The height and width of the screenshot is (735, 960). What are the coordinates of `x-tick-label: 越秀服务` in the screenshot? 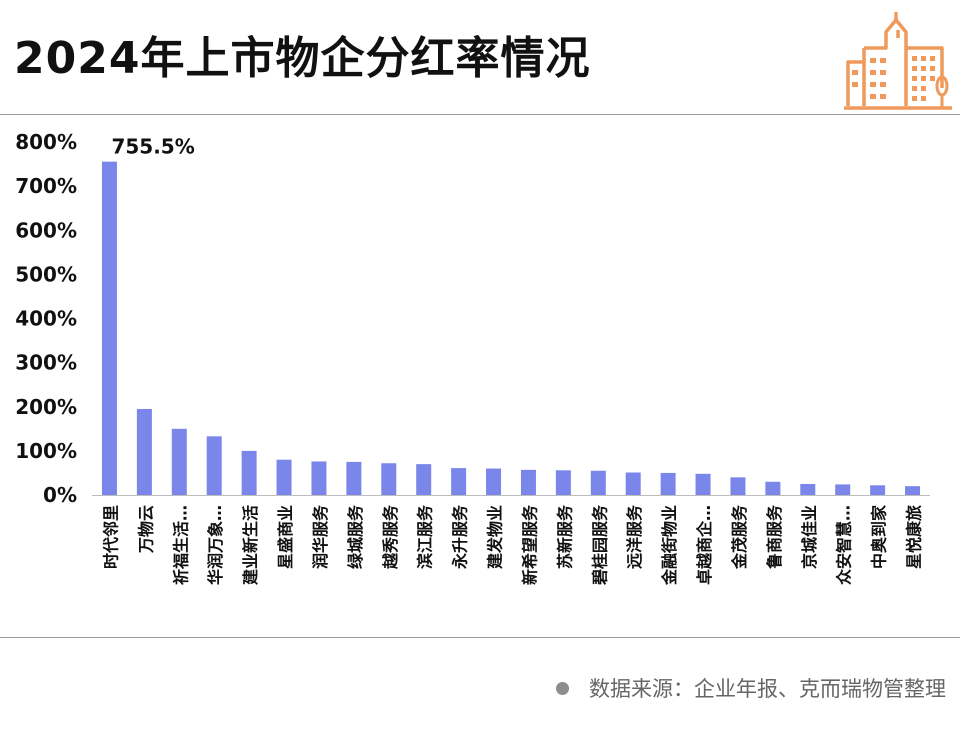 It's located at (390, 537).